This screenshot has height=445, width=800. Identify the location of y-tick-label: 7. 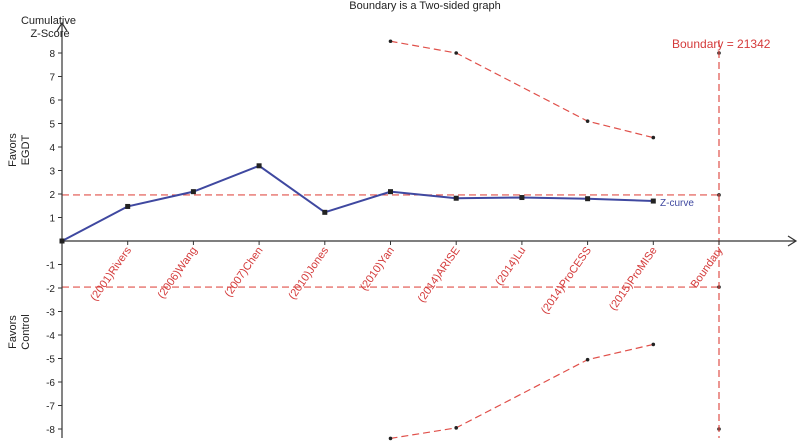
(52, 78).